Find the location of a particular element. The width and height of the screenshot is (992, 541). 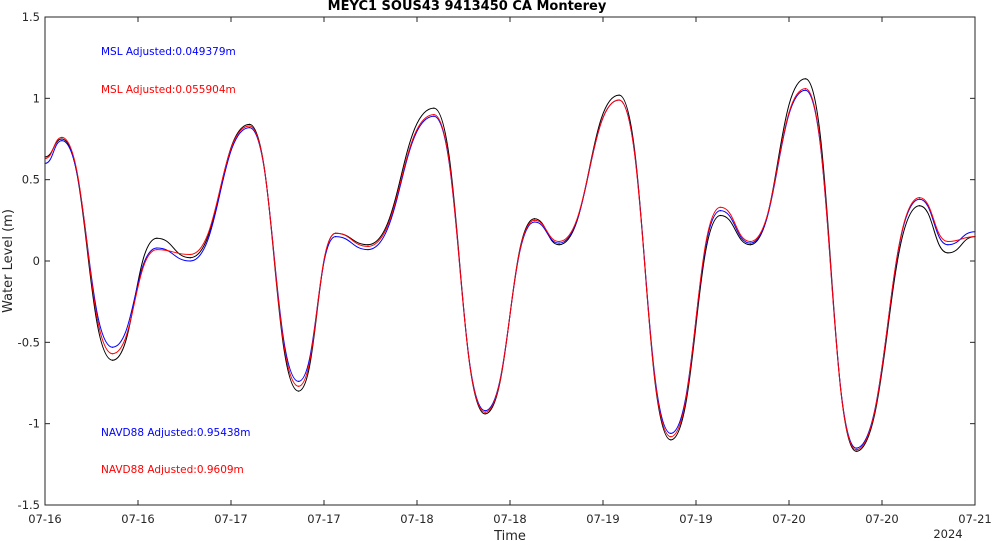

y-tick-label: 1.5 is located at coordinates (31, 17).